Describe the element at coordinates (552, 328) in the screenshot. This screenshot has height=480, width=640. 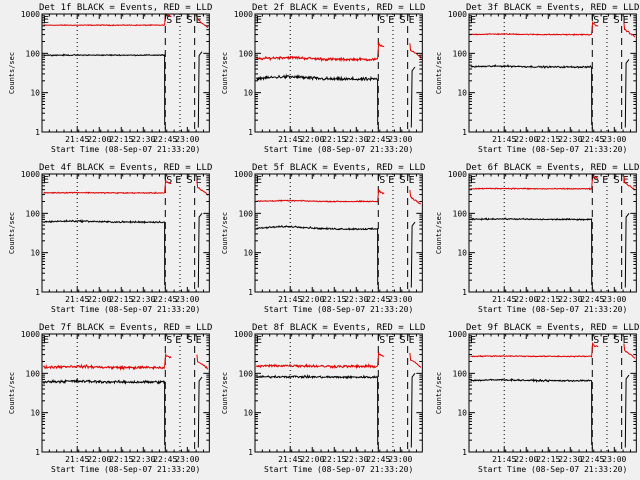
I see `panel-title: Det 9f BLACK = Events, RED = LLD` at that location.